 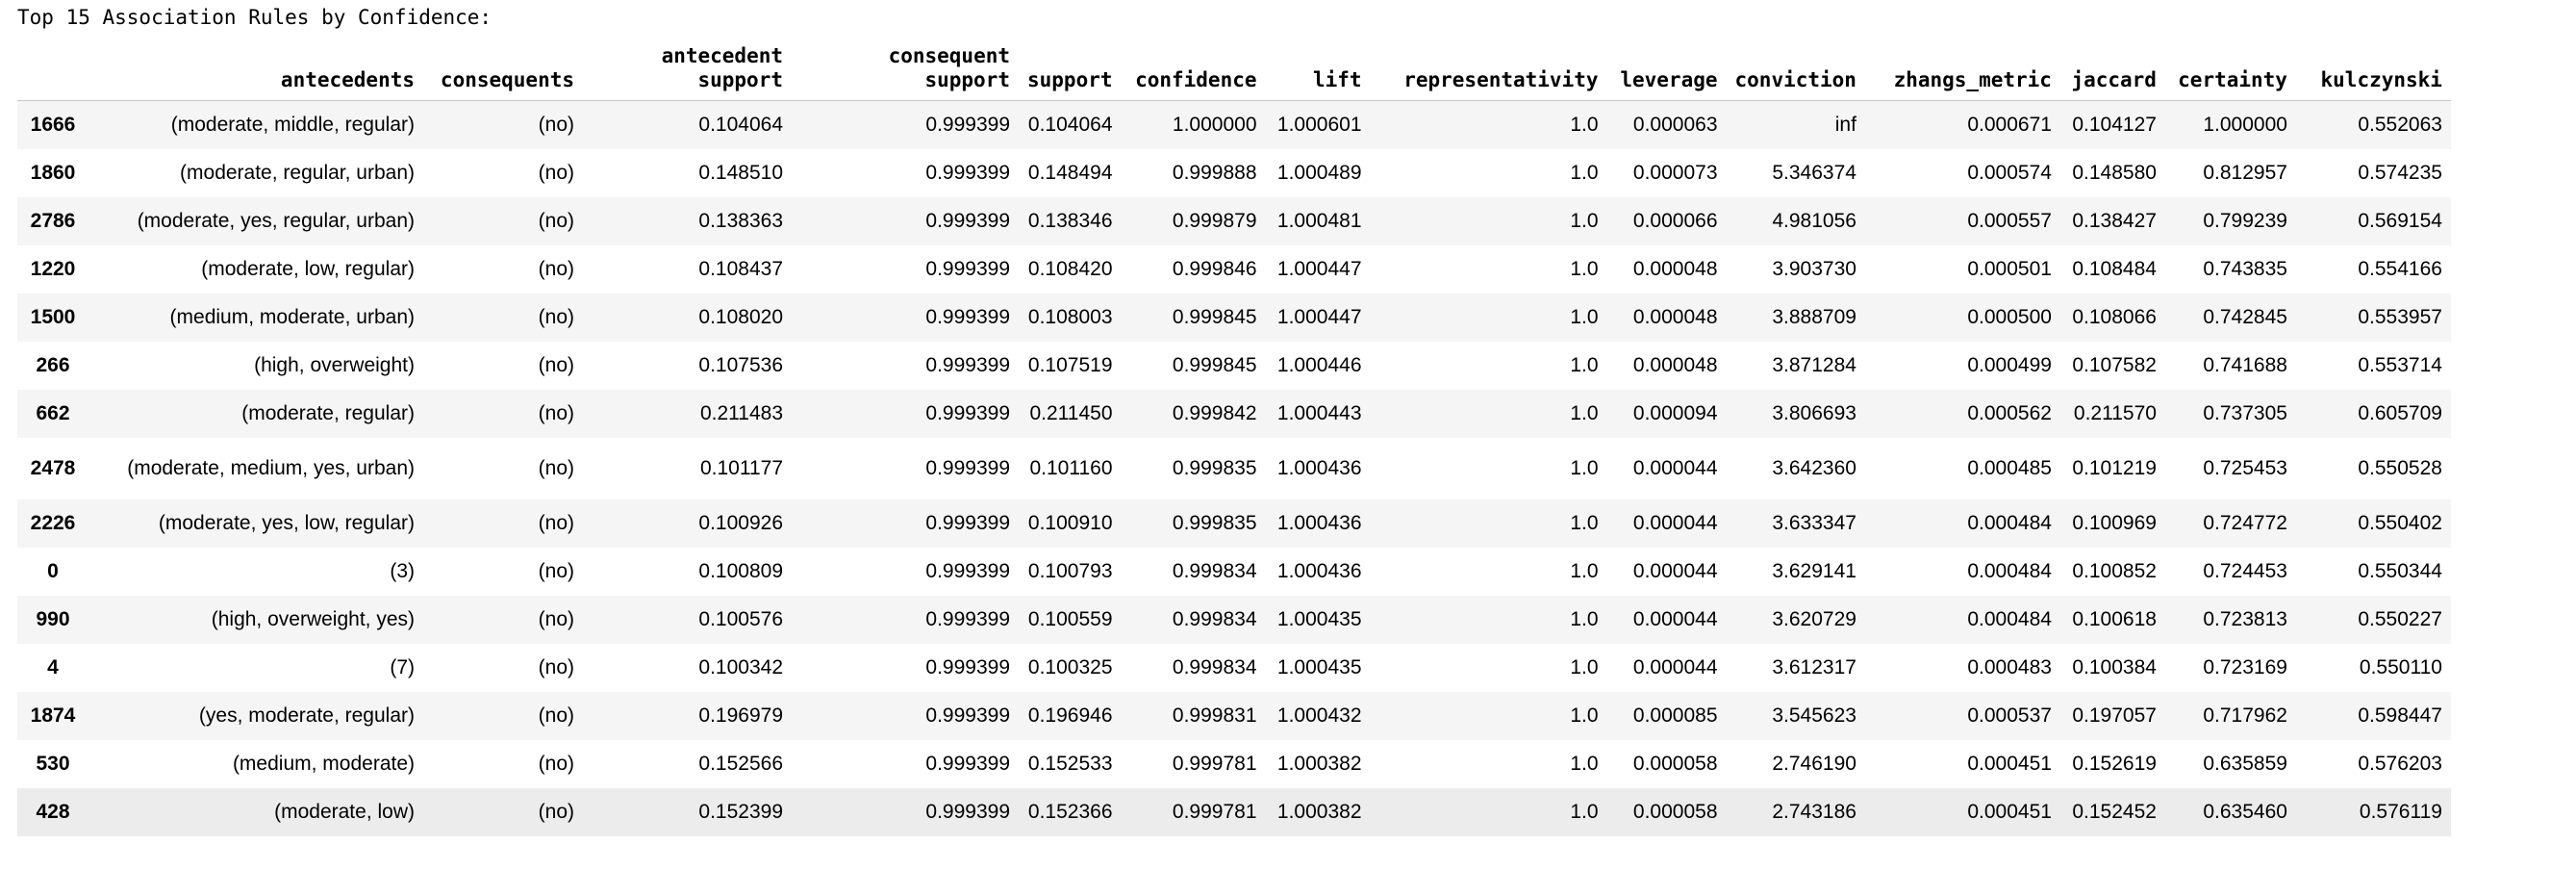 I want to click on kulczynski-cell: 0.576203, so click(x=2400, y=763).